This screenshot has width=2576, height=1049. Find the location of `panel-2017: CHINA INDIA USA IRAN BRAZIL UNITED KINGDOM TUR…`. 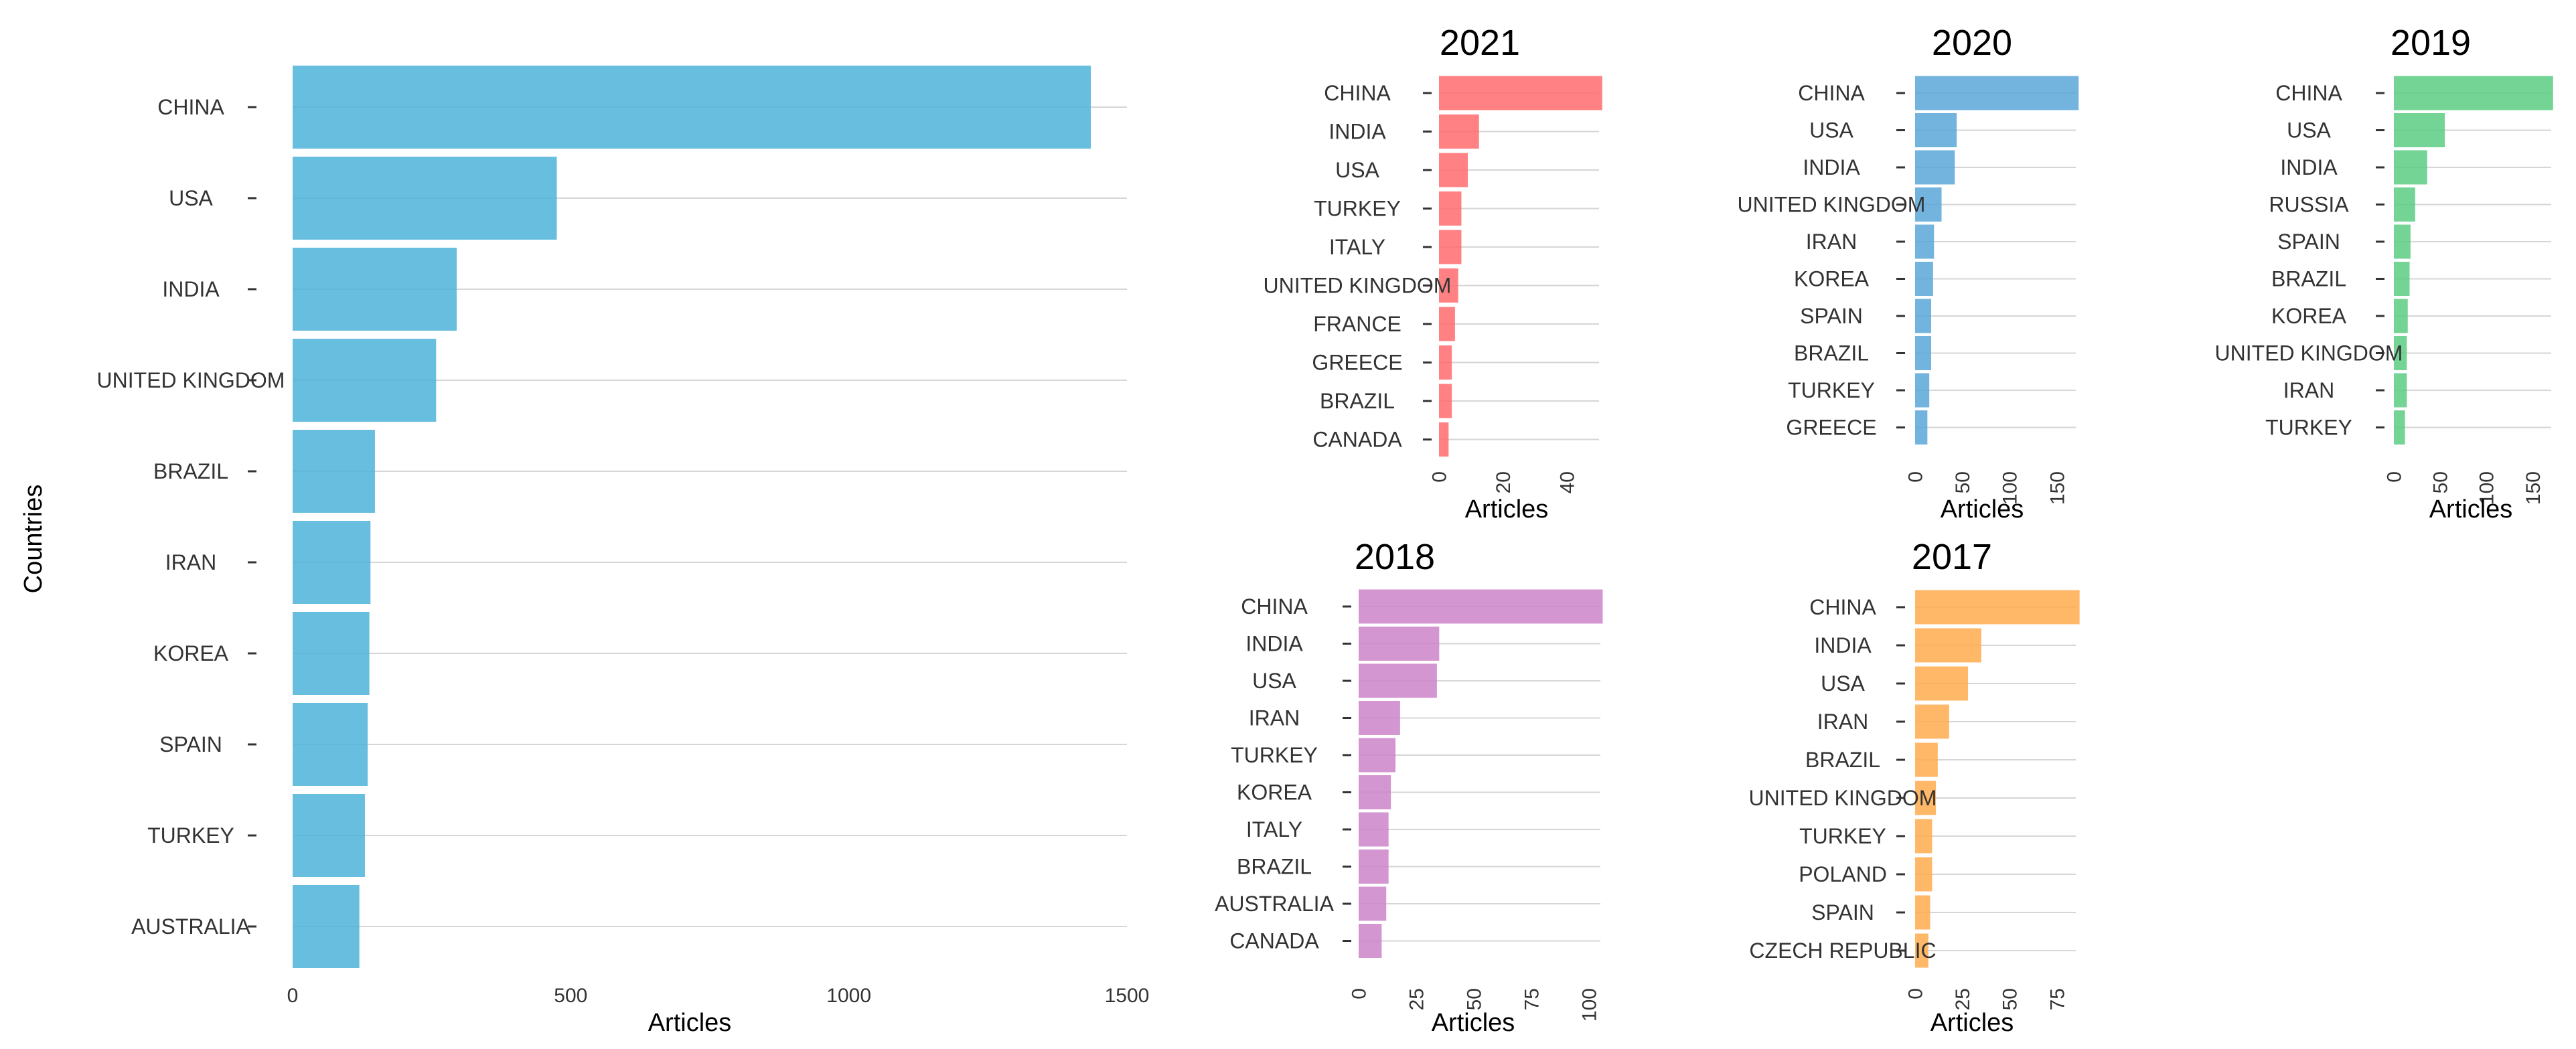

panel-2017: CHINA INDIA USA IRAN BRAZIL UNITED KINGDOM TUR… is located at coordinates (1915, 787).